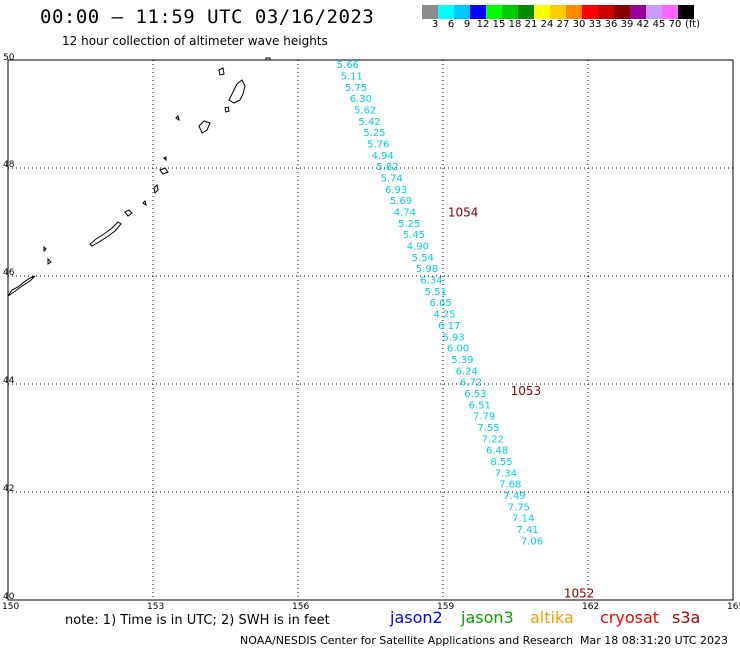 The image size is (740, 650). I want to click on swh-value: 6.51, so click(480, 405).